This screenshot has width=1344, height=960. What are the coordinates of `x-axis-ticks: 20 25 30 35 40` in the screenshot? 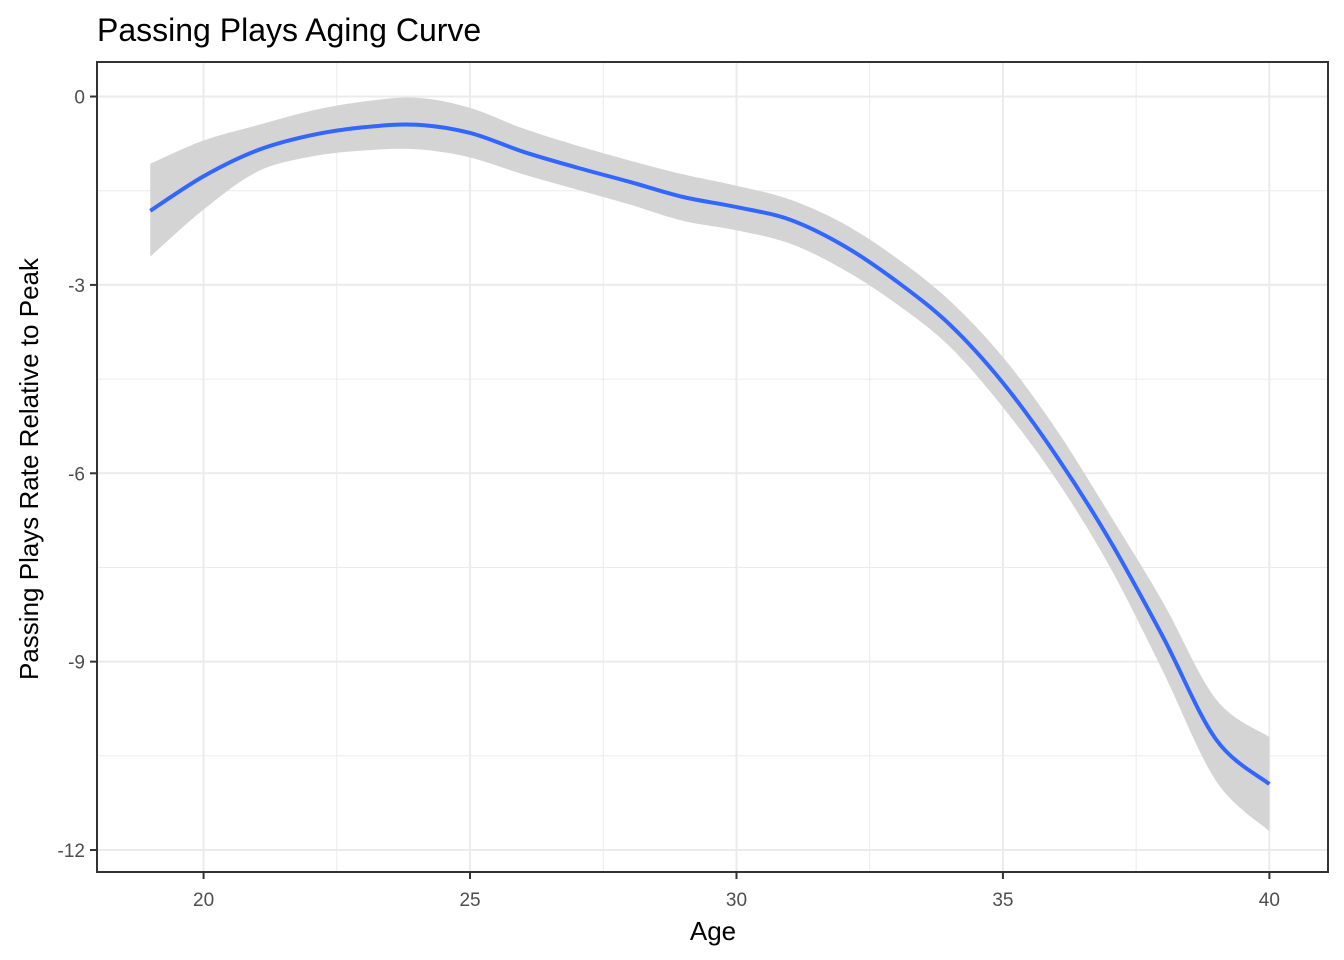 It's located at (736, 891).